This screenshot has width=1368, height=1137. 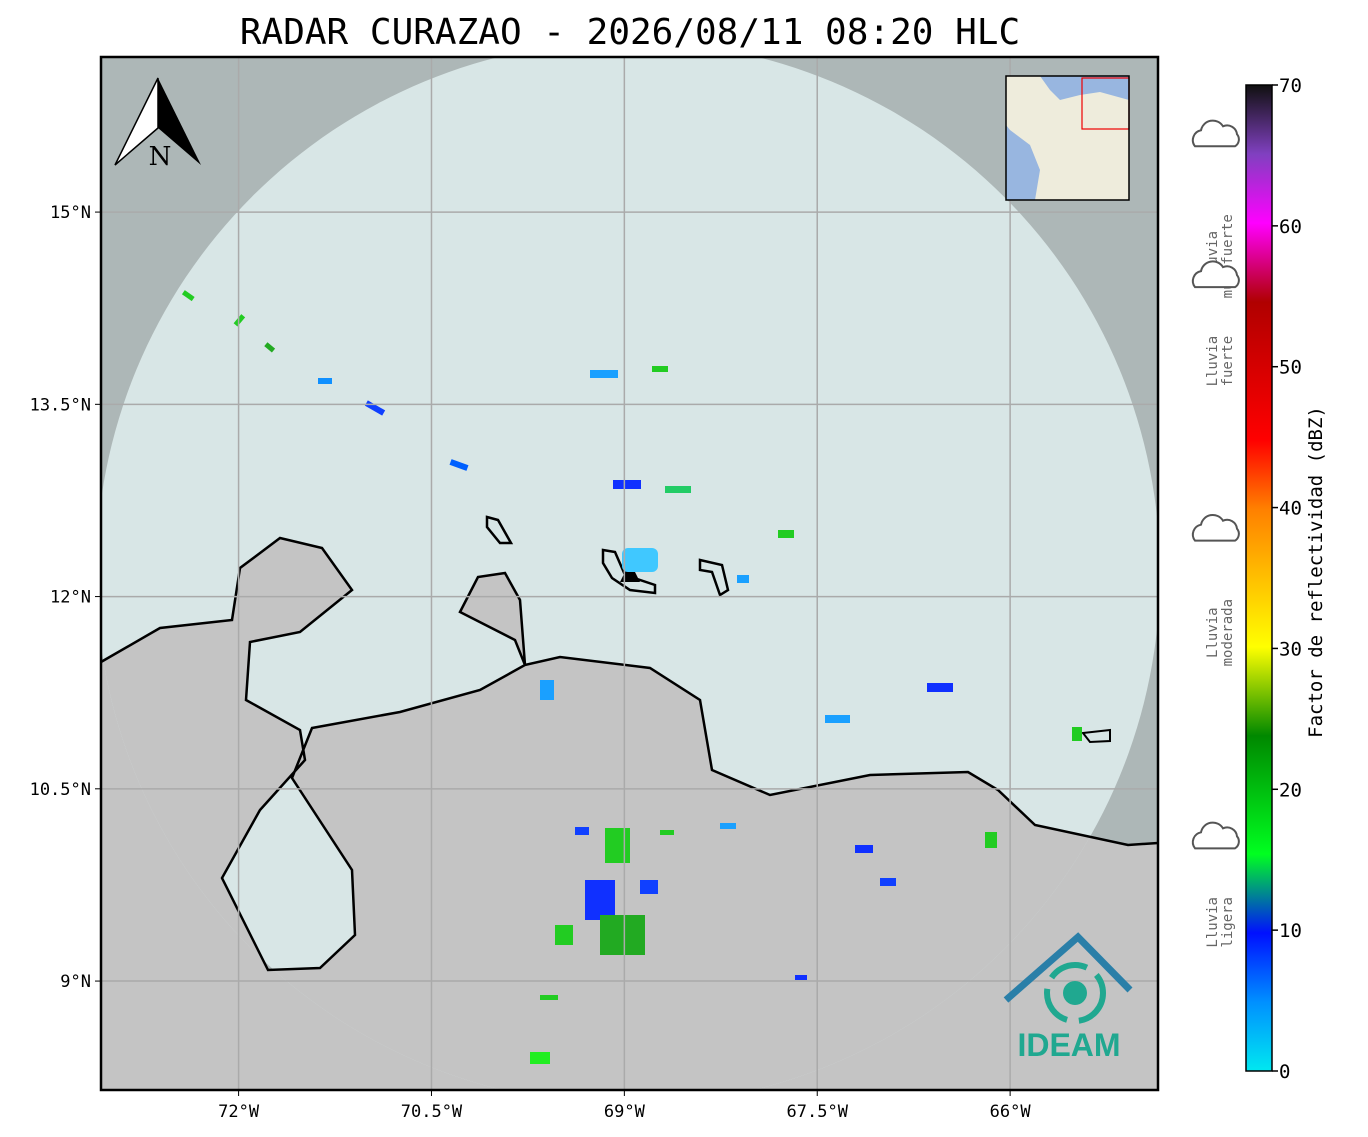 What do you see at coordinates (1215, 323) in the screenshot?
I see `legend-item: Lluviafuerte` at bounding box center [1215, 323].